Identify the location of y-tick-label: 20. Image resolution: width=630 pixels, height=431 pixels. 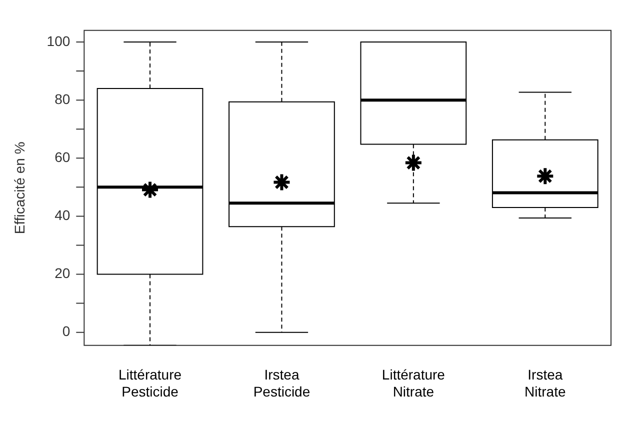
(62, 273).